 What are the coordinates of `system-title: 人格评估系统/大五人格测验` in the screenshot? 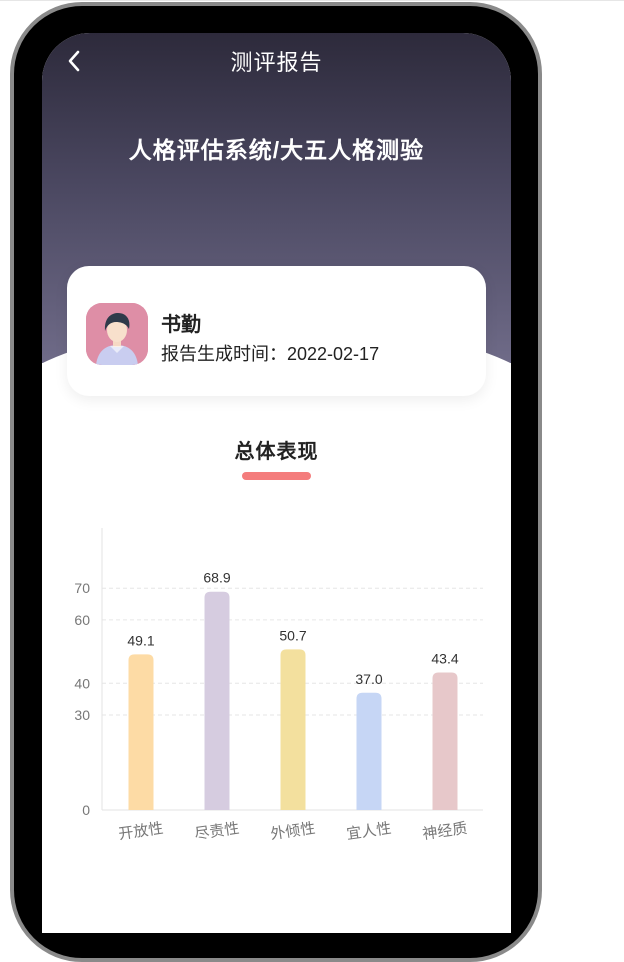 It's located at (276, 150).